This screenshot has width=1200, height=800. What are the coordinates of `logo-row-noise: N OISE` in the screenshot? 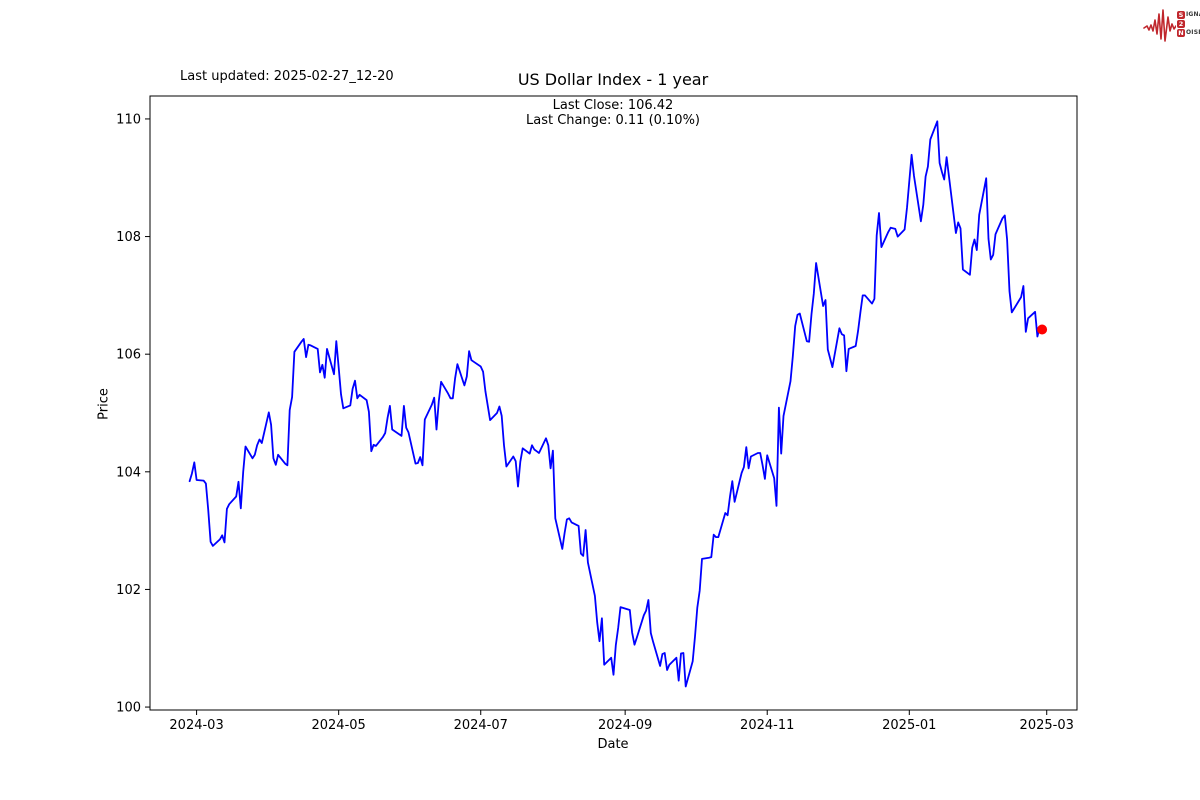 It's located at (1188, 33).